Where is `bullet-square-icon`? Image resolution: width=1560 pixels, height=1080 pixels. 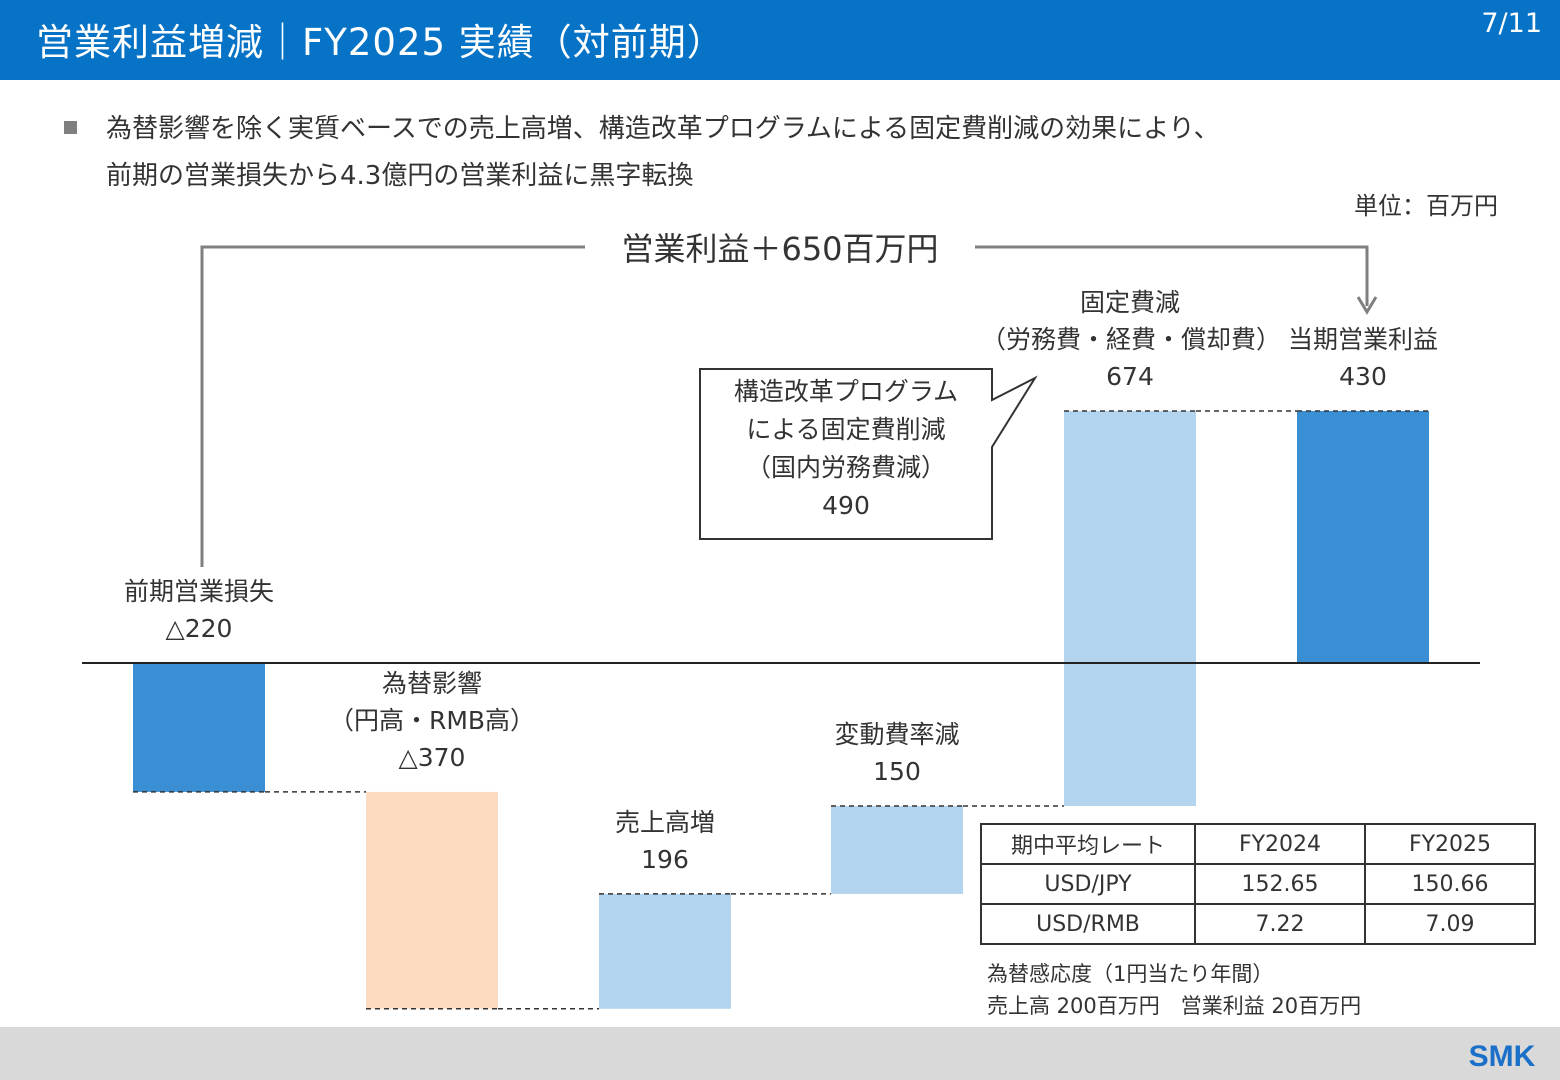 bullet-square-icon is located at coordinates (70, 127).